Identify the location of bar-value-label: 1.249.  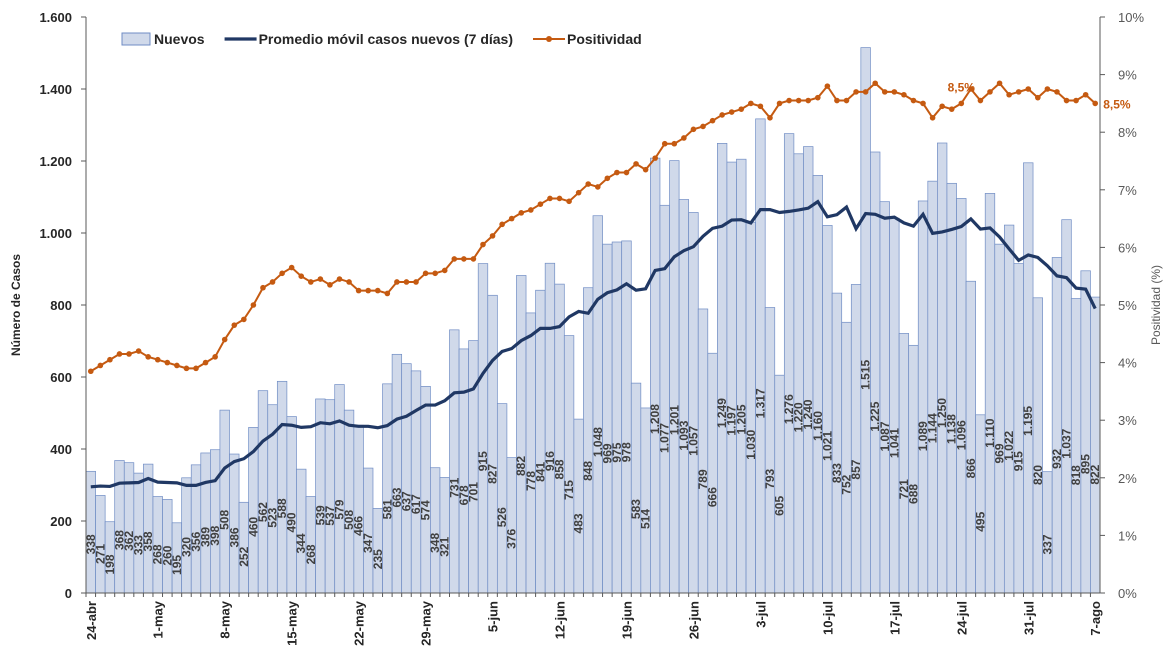
(722, 413).